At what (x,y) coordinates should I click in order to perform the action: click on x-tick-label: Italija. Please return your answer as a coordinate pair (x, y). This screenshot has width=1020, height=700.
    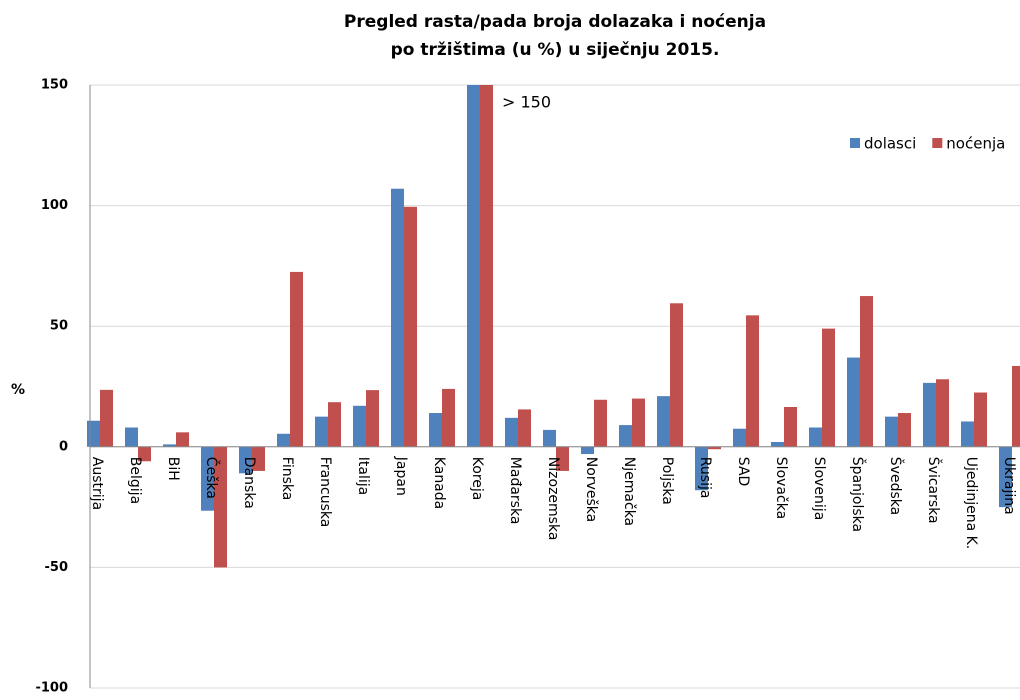
    Looking at the image, I should click on (363, 476).